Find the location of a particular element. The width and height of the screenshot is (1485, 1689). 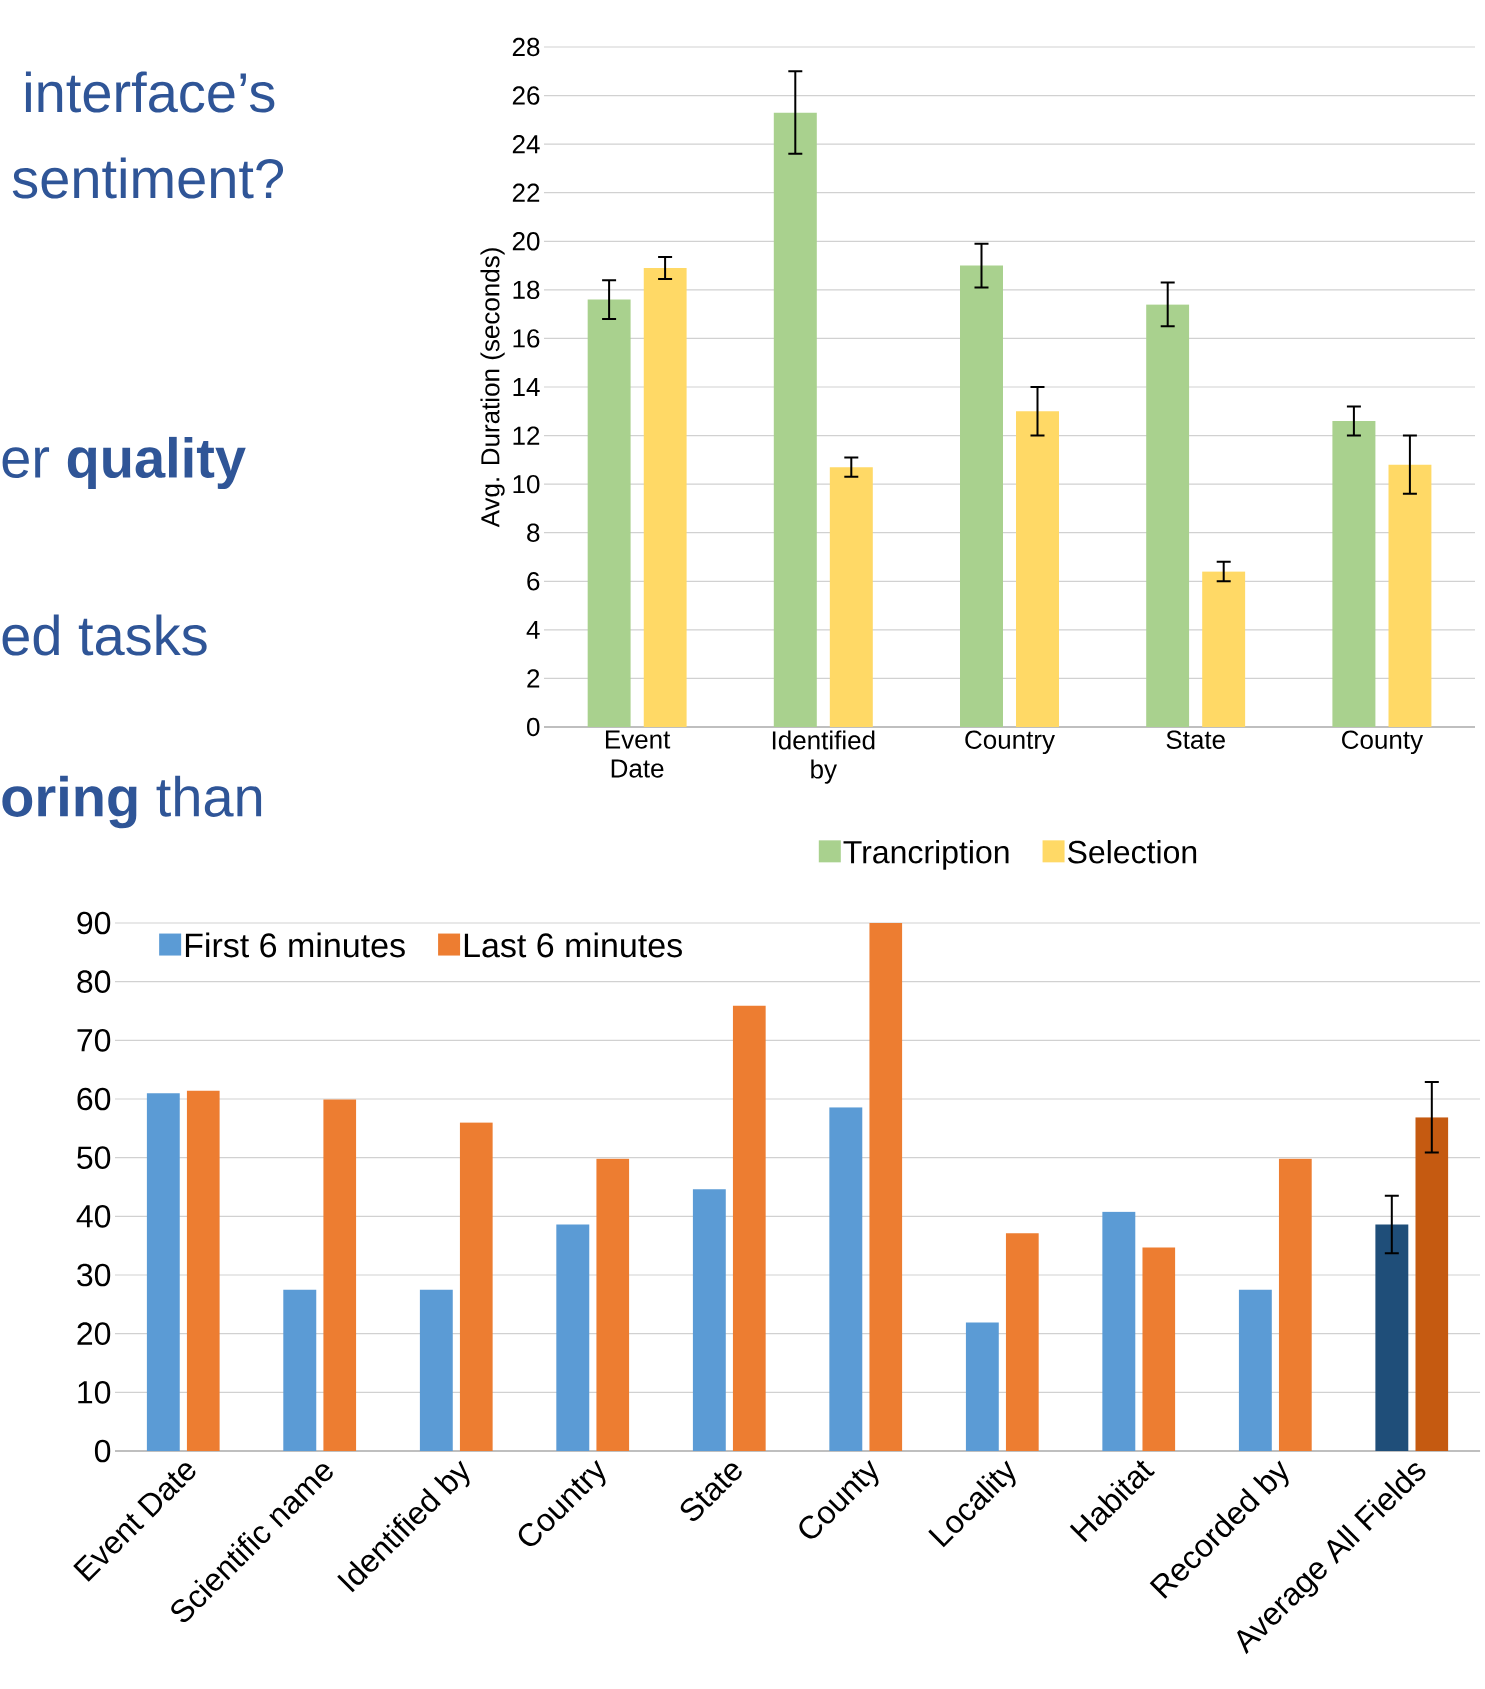

y-tick-label: 50 is located at coordinates (94, 1157).